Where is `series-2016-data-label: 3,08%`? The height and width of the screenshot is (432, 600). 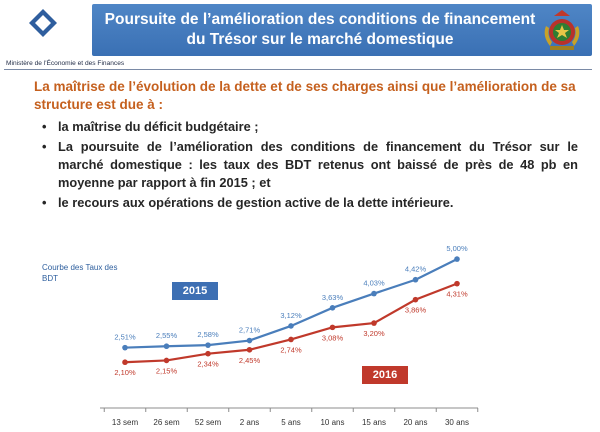 series-2016-data-label: 3,08% is located at coordinates (333, 337).